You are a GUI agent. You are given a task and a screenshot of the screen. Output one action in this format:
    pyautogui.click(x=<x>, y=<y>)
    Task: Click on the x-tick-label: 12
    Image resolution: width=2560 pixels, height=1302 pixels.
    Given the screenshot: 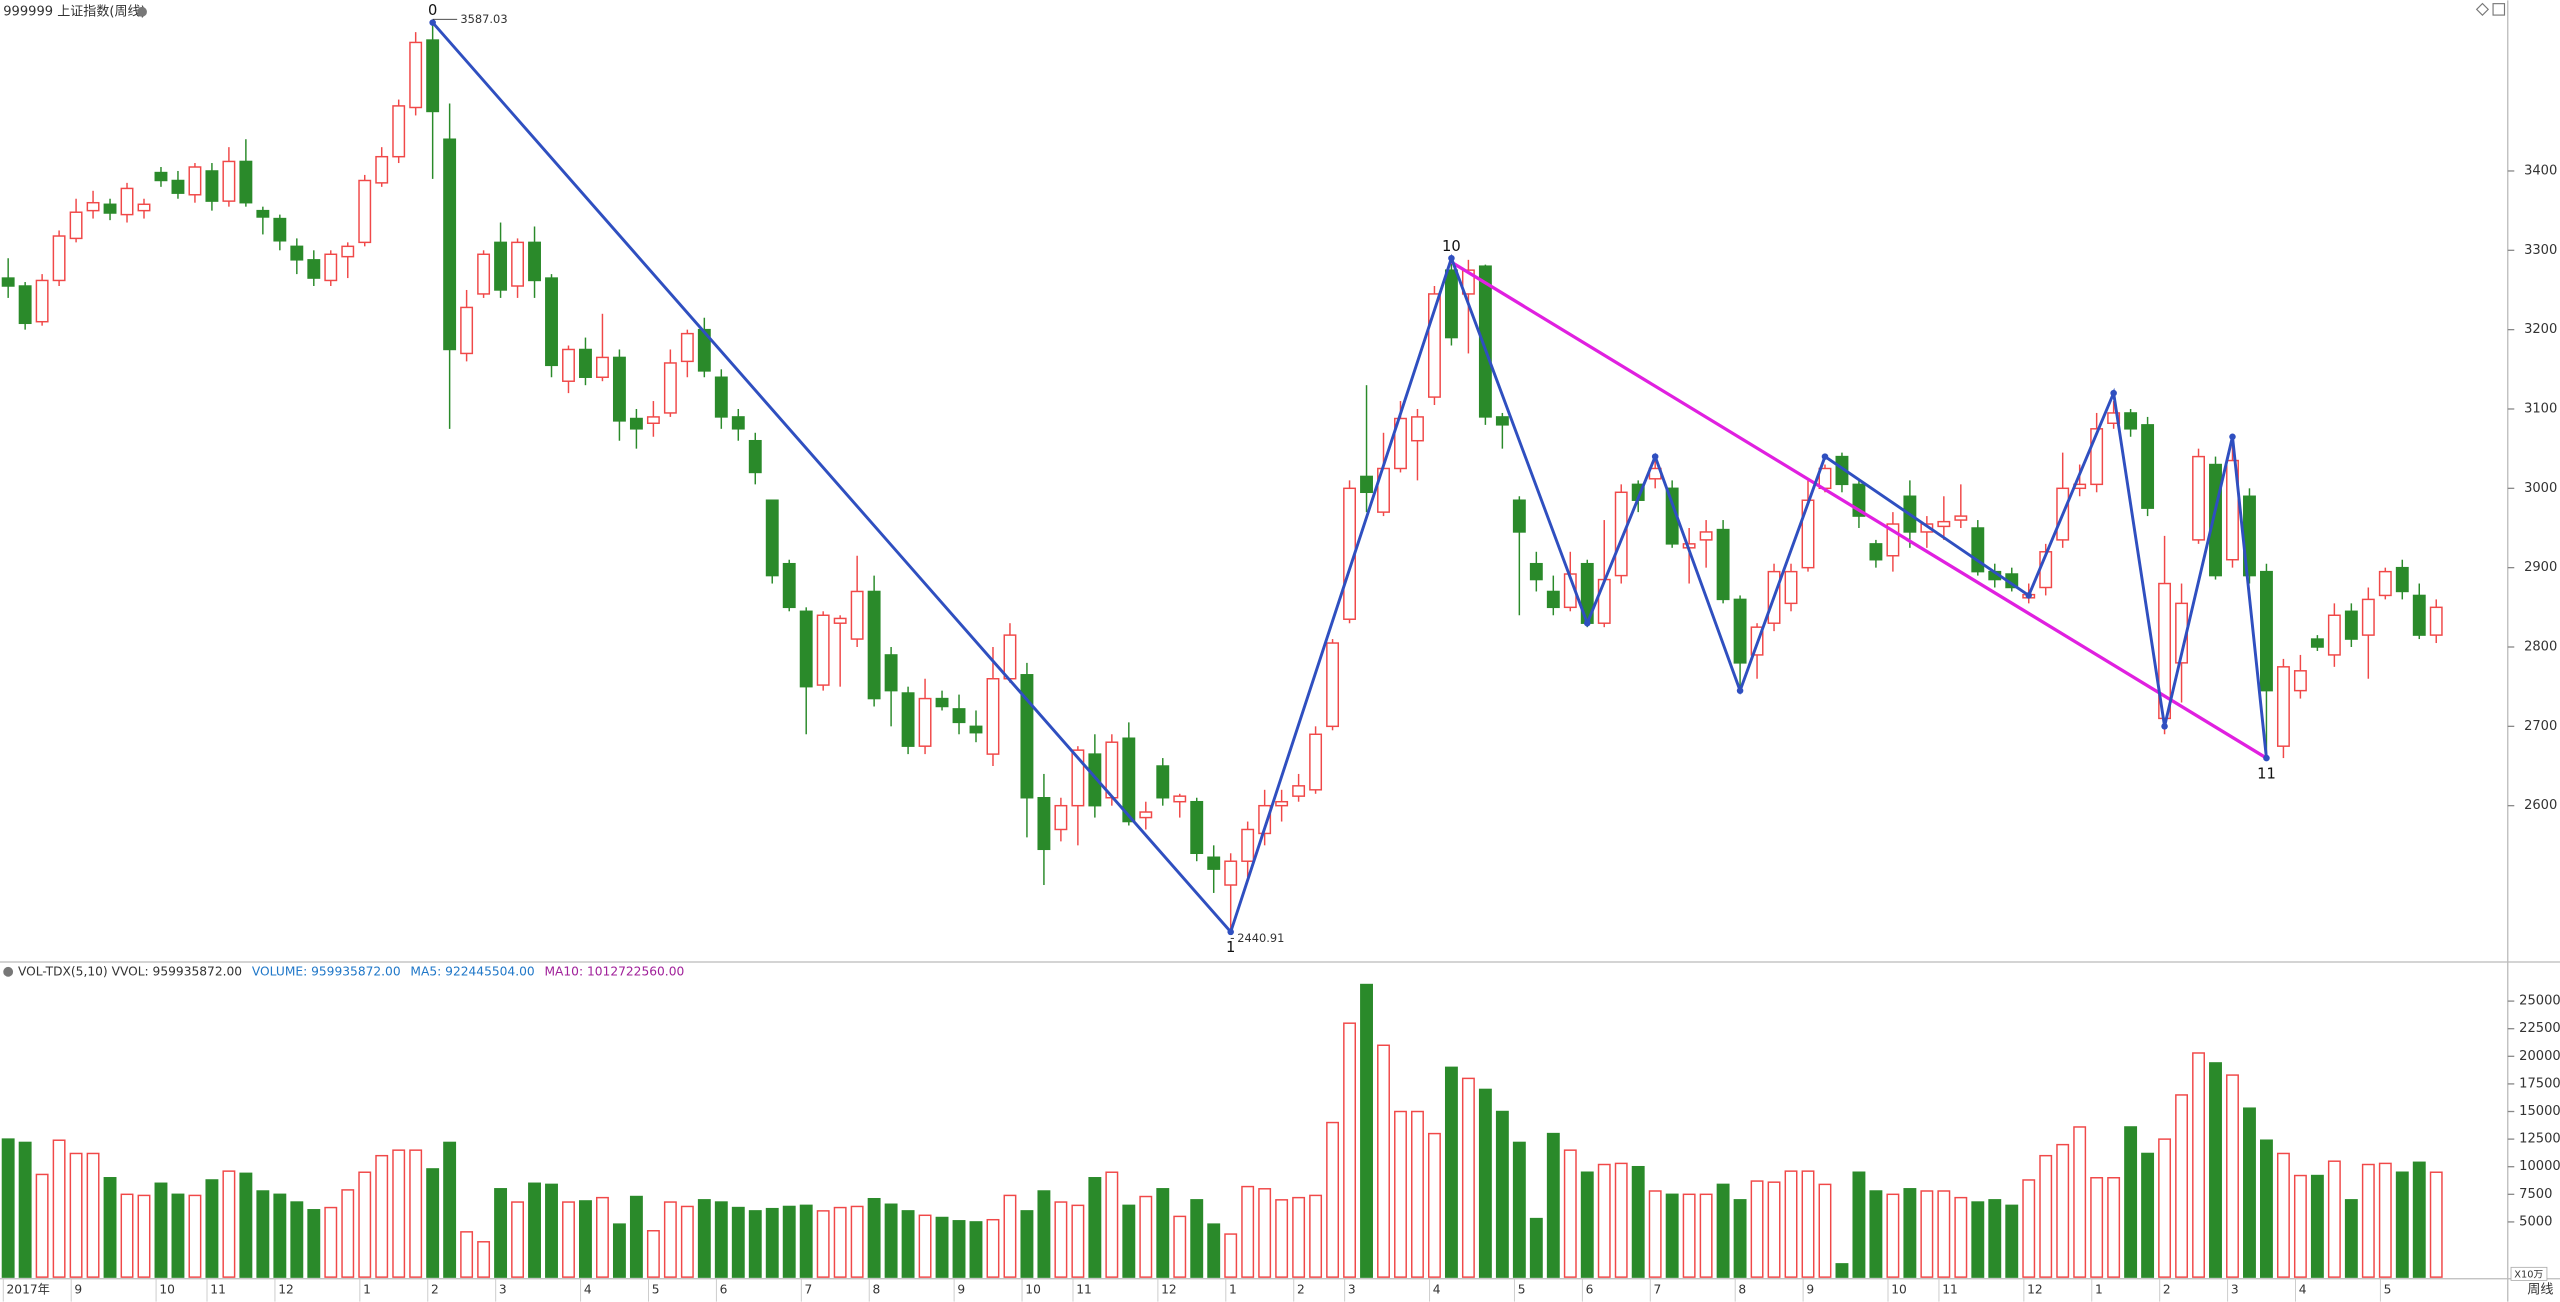 What is the action you would take?
    pyautogui.click(x=1169, y=1290)
    